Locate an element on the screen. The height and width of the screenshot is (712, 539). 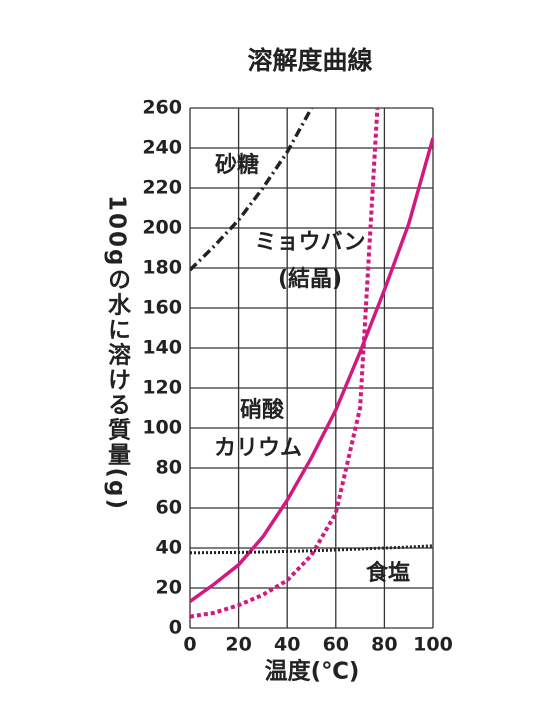
series-label: (結晶) is located at coordinates (310, 279).